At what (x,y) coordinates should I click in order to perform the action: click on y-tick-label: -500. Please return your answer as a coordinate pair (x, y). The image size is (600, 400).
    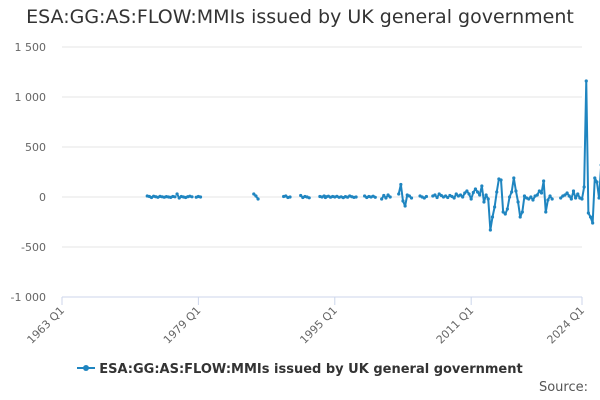
    Looking at the image, I should click on (33, 247).